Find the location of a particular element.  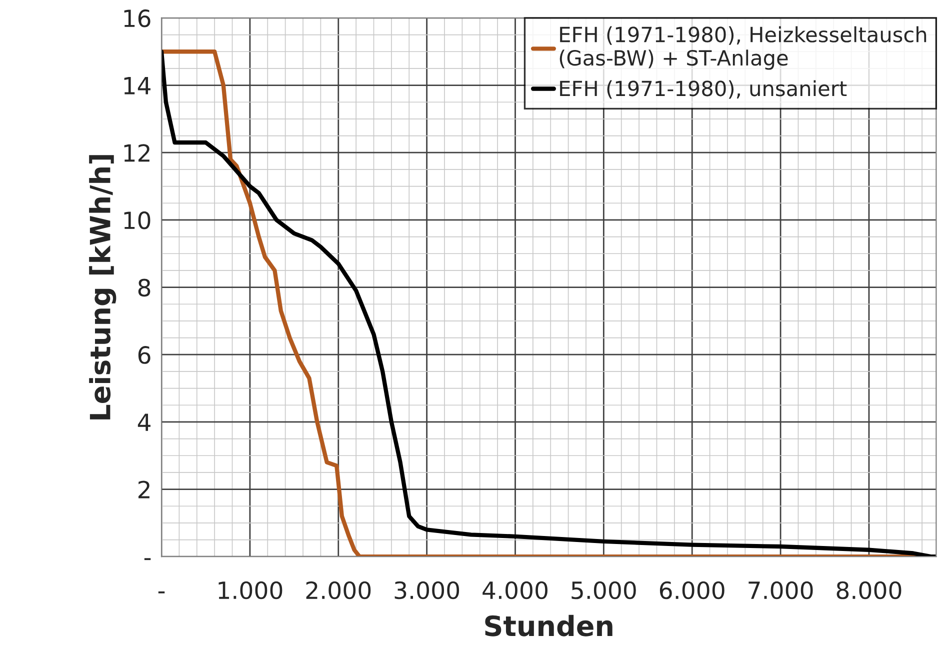

y-axis-title: Leistung [kWh/h] is located at coordinates (102, 287).